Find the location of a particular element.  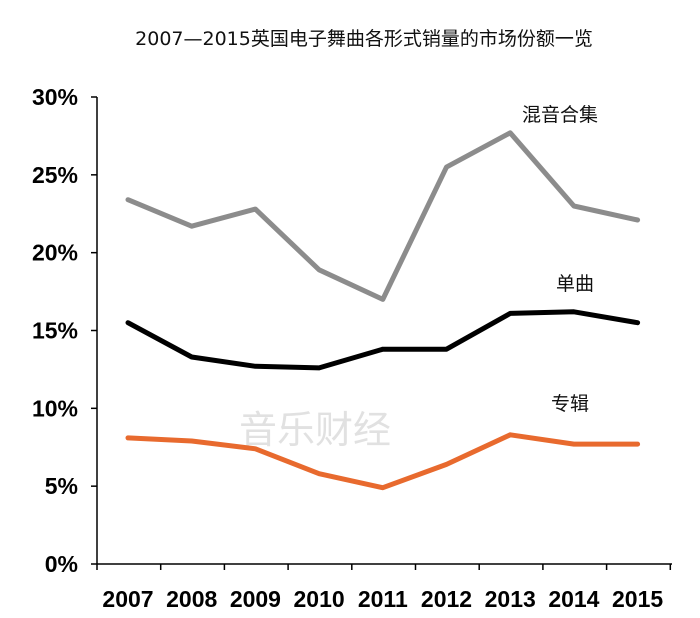

y-tick-label: 0% is located at coordinates (61, 564).